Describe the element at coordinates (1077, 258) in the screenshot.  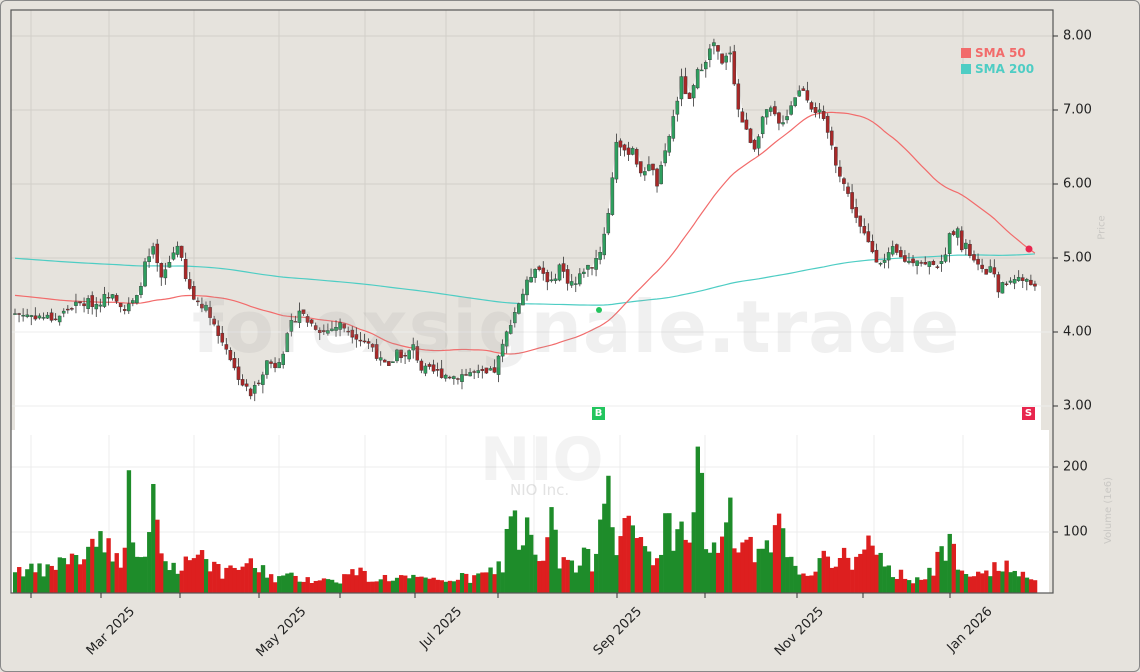
I see `y-tick-price: 5.00` at that location.